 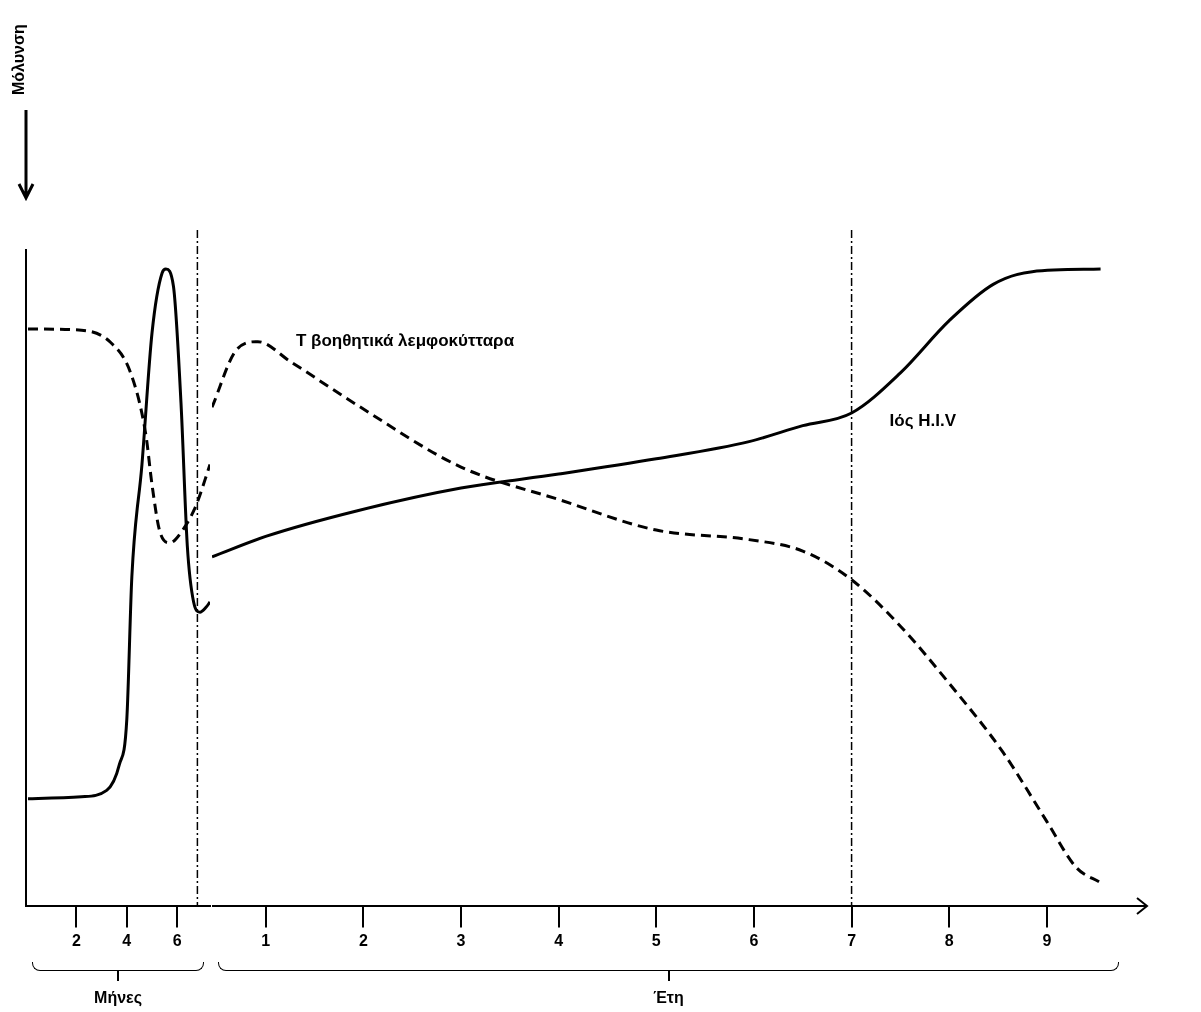 I want to click on text: Μόλυνση, so click(x=19, y=59).